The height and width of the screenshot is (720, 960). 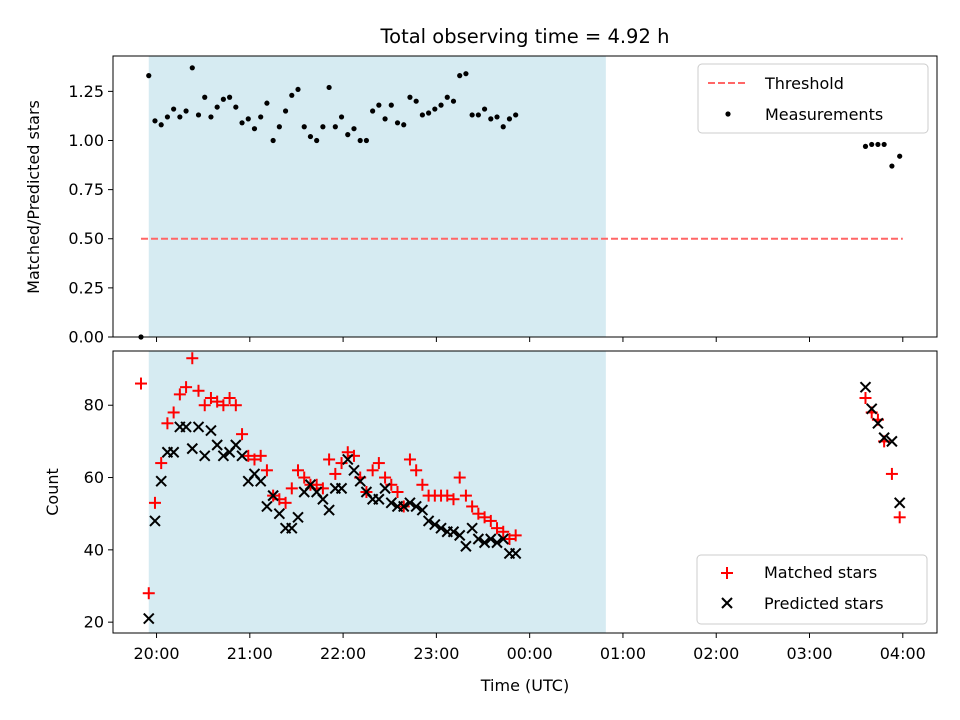 What do you see at coordinates (90, 214) in the screenshot?
I see `top-y-ticks: 0.00 0.25 0.50 0.75 1.00 1.25` at bounding box center [90, 214].